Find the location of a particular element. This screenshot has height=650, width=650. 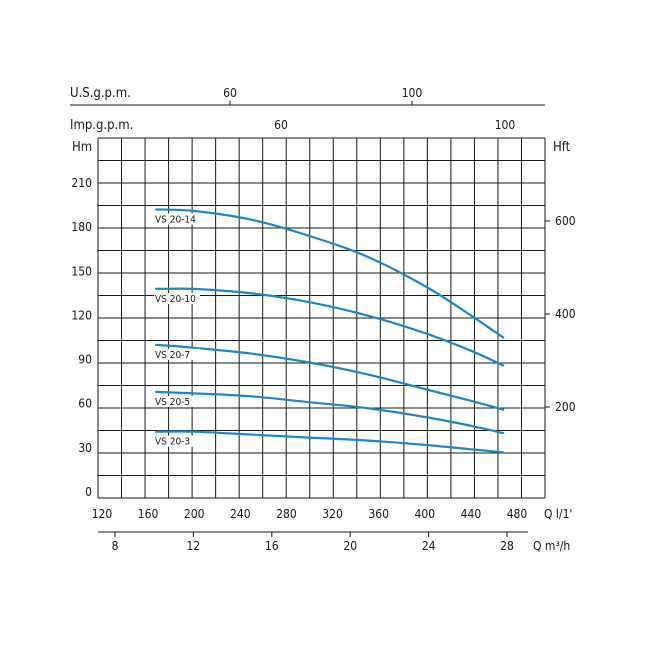

q-lmin-tick-label: 240 is located at coordinates (240, 514).